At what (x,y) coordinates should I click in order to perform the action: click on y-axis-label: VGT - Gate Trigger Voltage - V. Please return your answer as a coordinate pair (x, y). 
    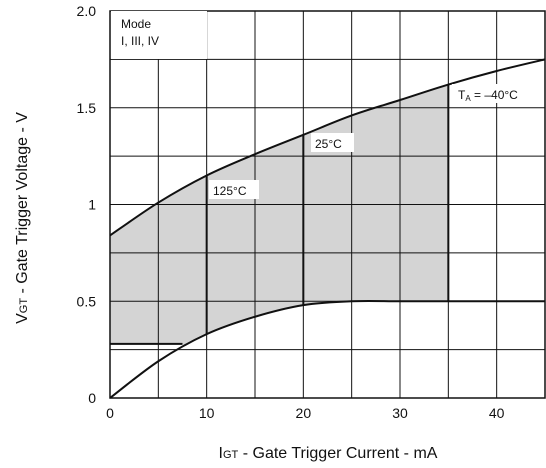
    Looking at the image, I should click on (22, 218).